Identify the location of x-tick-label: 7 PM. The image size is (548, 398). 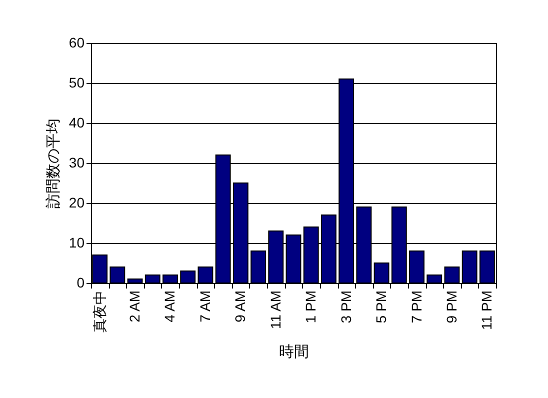
(416, 307).